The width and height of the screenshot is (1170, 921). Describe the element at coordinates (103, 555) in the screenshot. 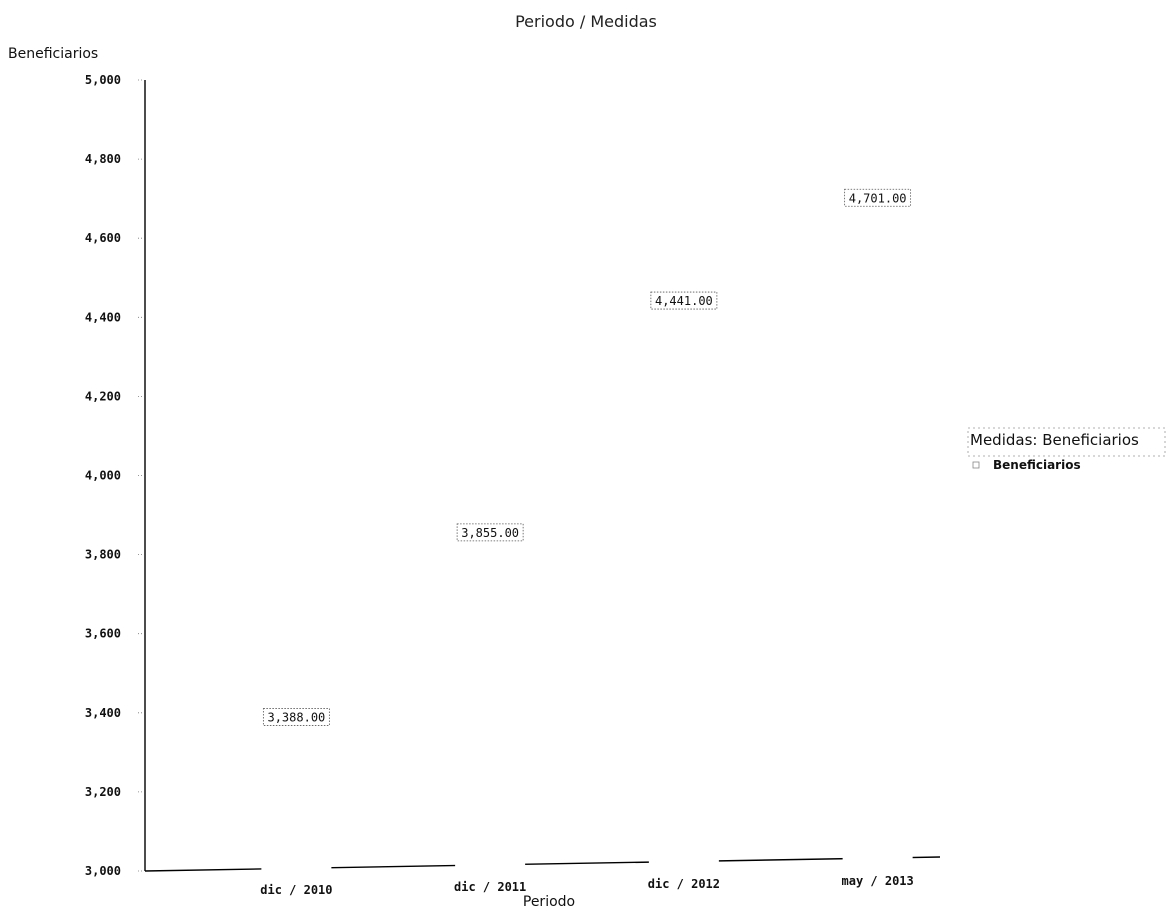

I see `y-tick-label: 3,800` at that location.